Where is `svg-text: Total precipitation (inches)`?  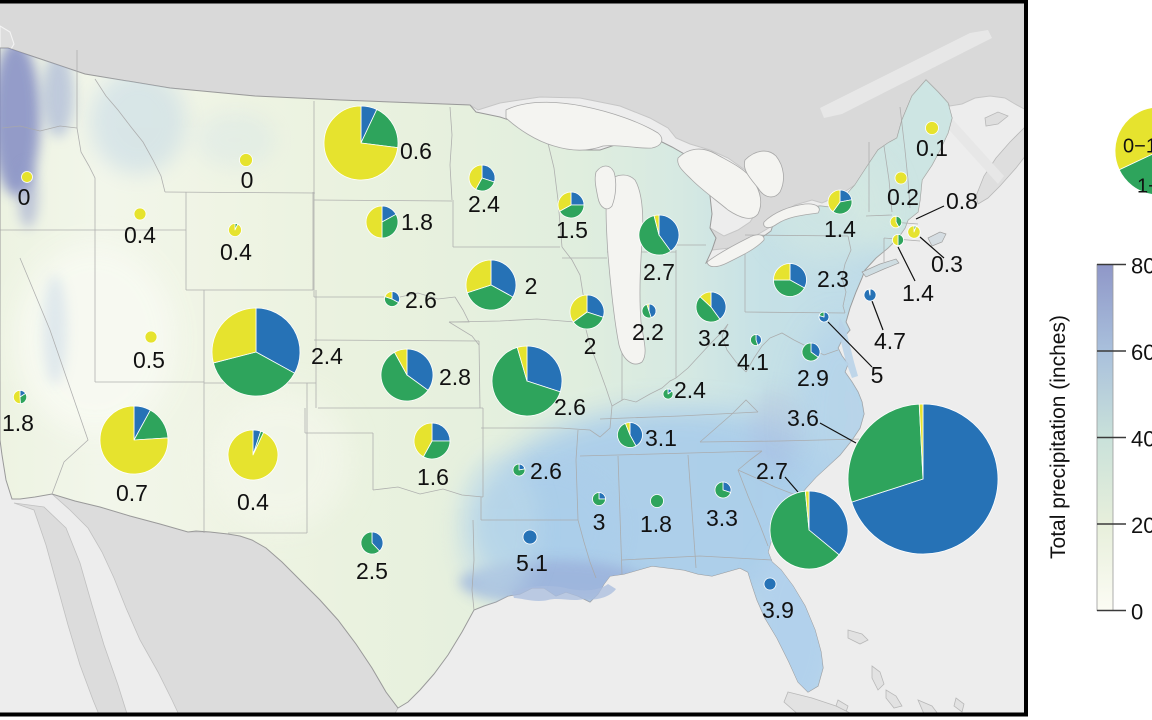 svg-text: Total precipitation (inches) is located at coordinates (1058, 437).